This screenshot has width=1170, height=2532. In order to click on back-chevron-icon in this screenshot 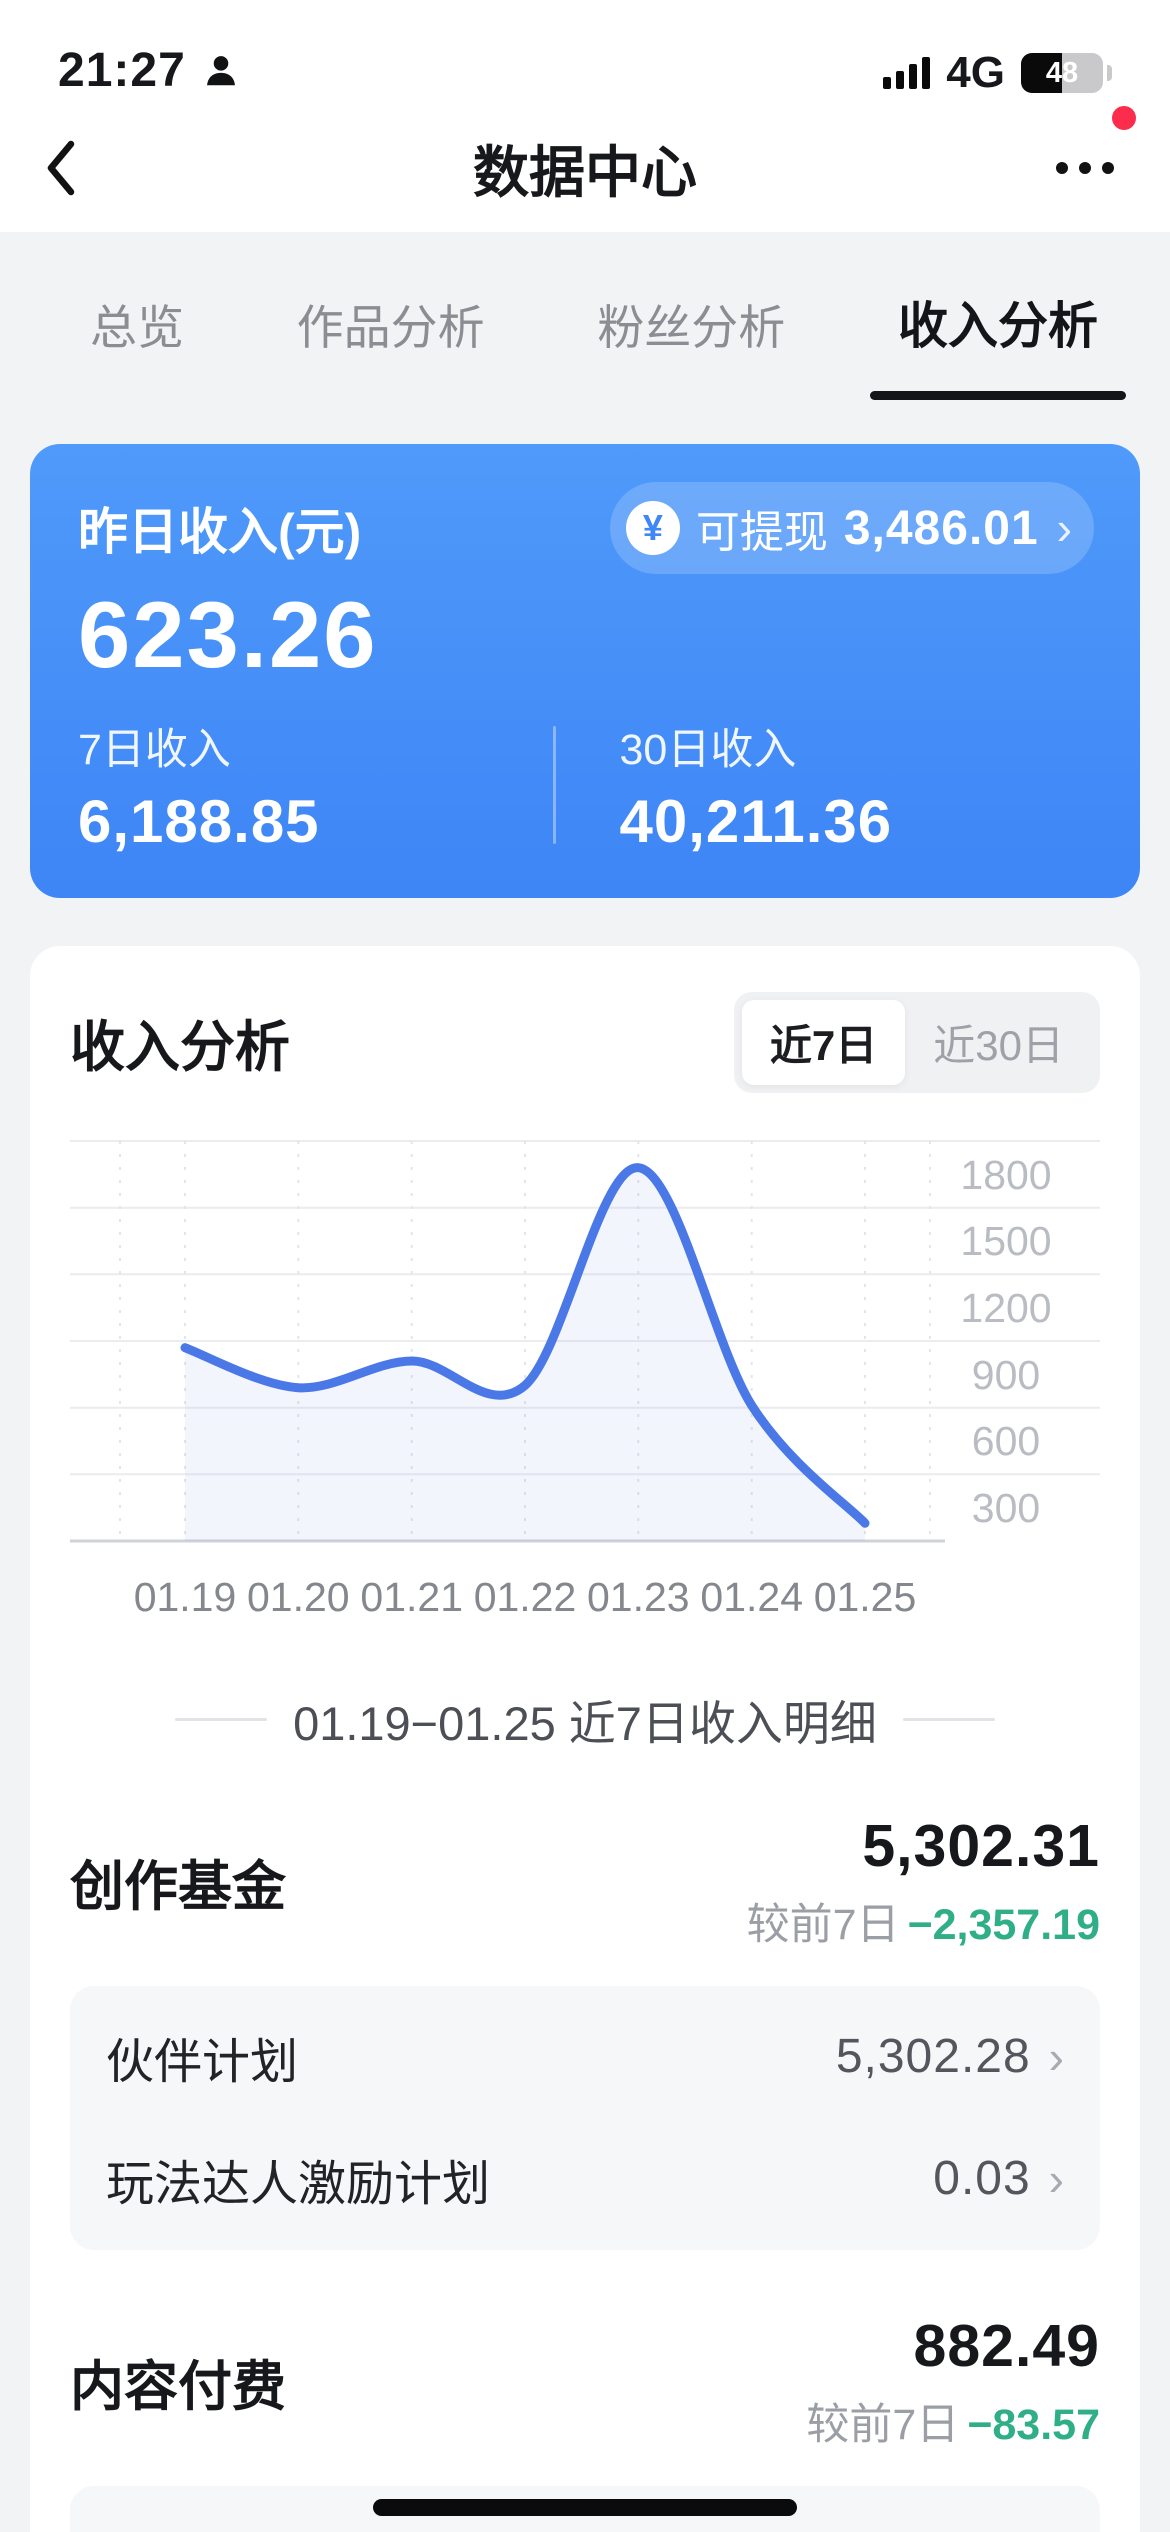, I will do `click(61, 168)`.